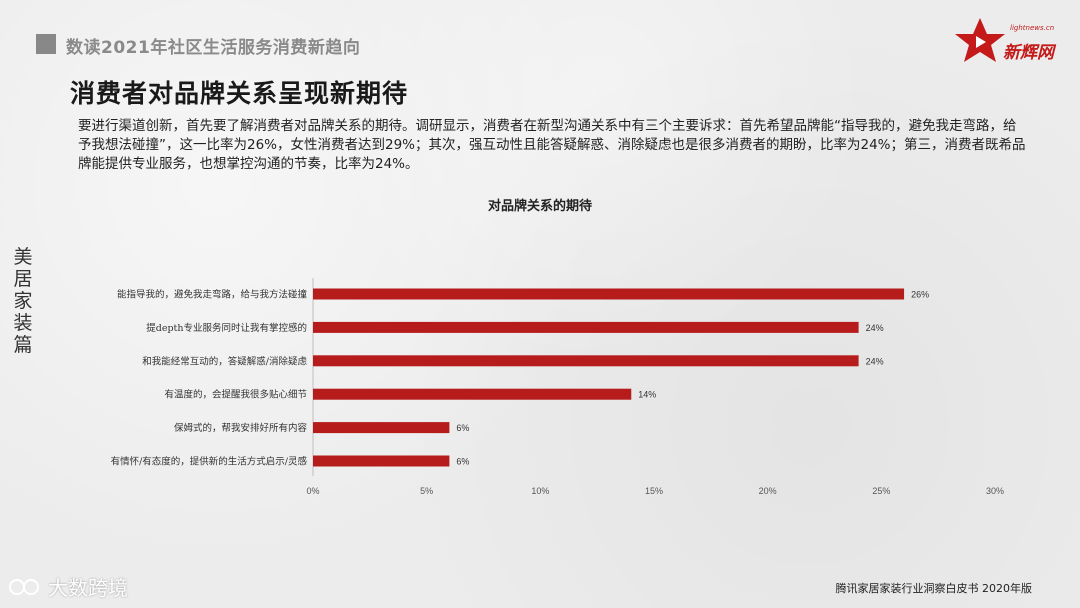  Describe the element at coordinates (881, 491) in the screenshot. I see `x-tick-label-5: 25%` at that location.